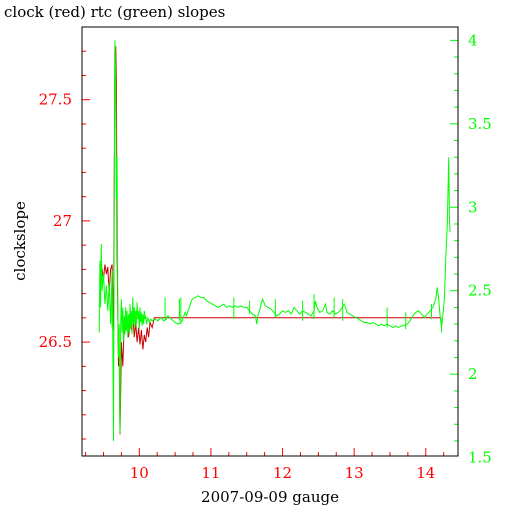  Describe the element at coordinates (20, 241) in the screenshot. I see `y-axis-label: clockslope` at that location.